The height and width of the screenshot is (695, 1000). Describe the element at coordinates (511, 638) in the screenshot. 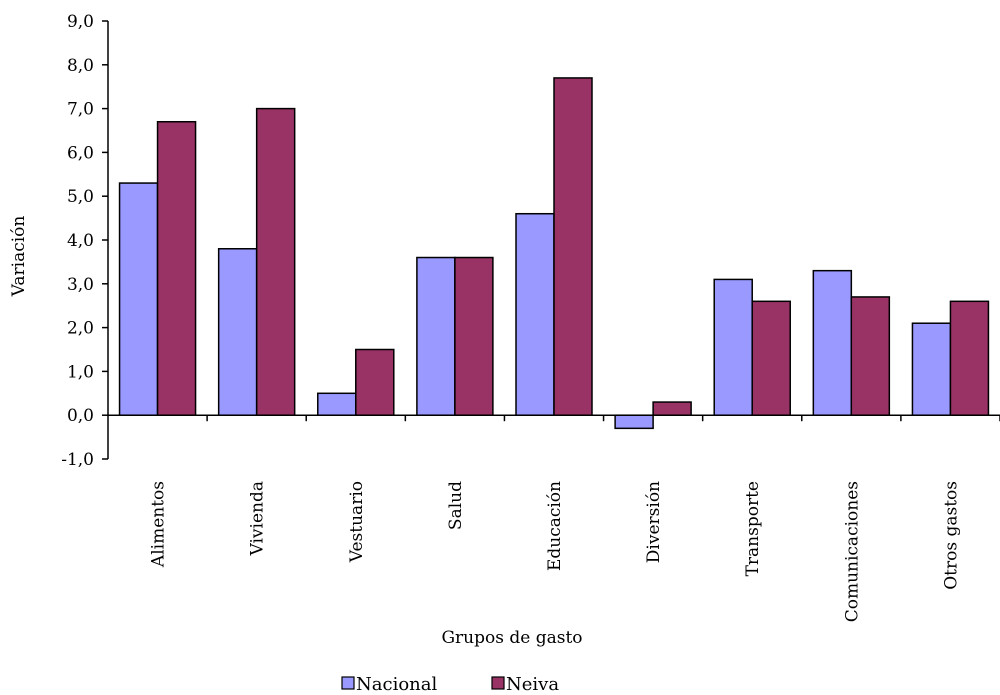

I see `x-axis-title: Grupos de gasto` at that location.